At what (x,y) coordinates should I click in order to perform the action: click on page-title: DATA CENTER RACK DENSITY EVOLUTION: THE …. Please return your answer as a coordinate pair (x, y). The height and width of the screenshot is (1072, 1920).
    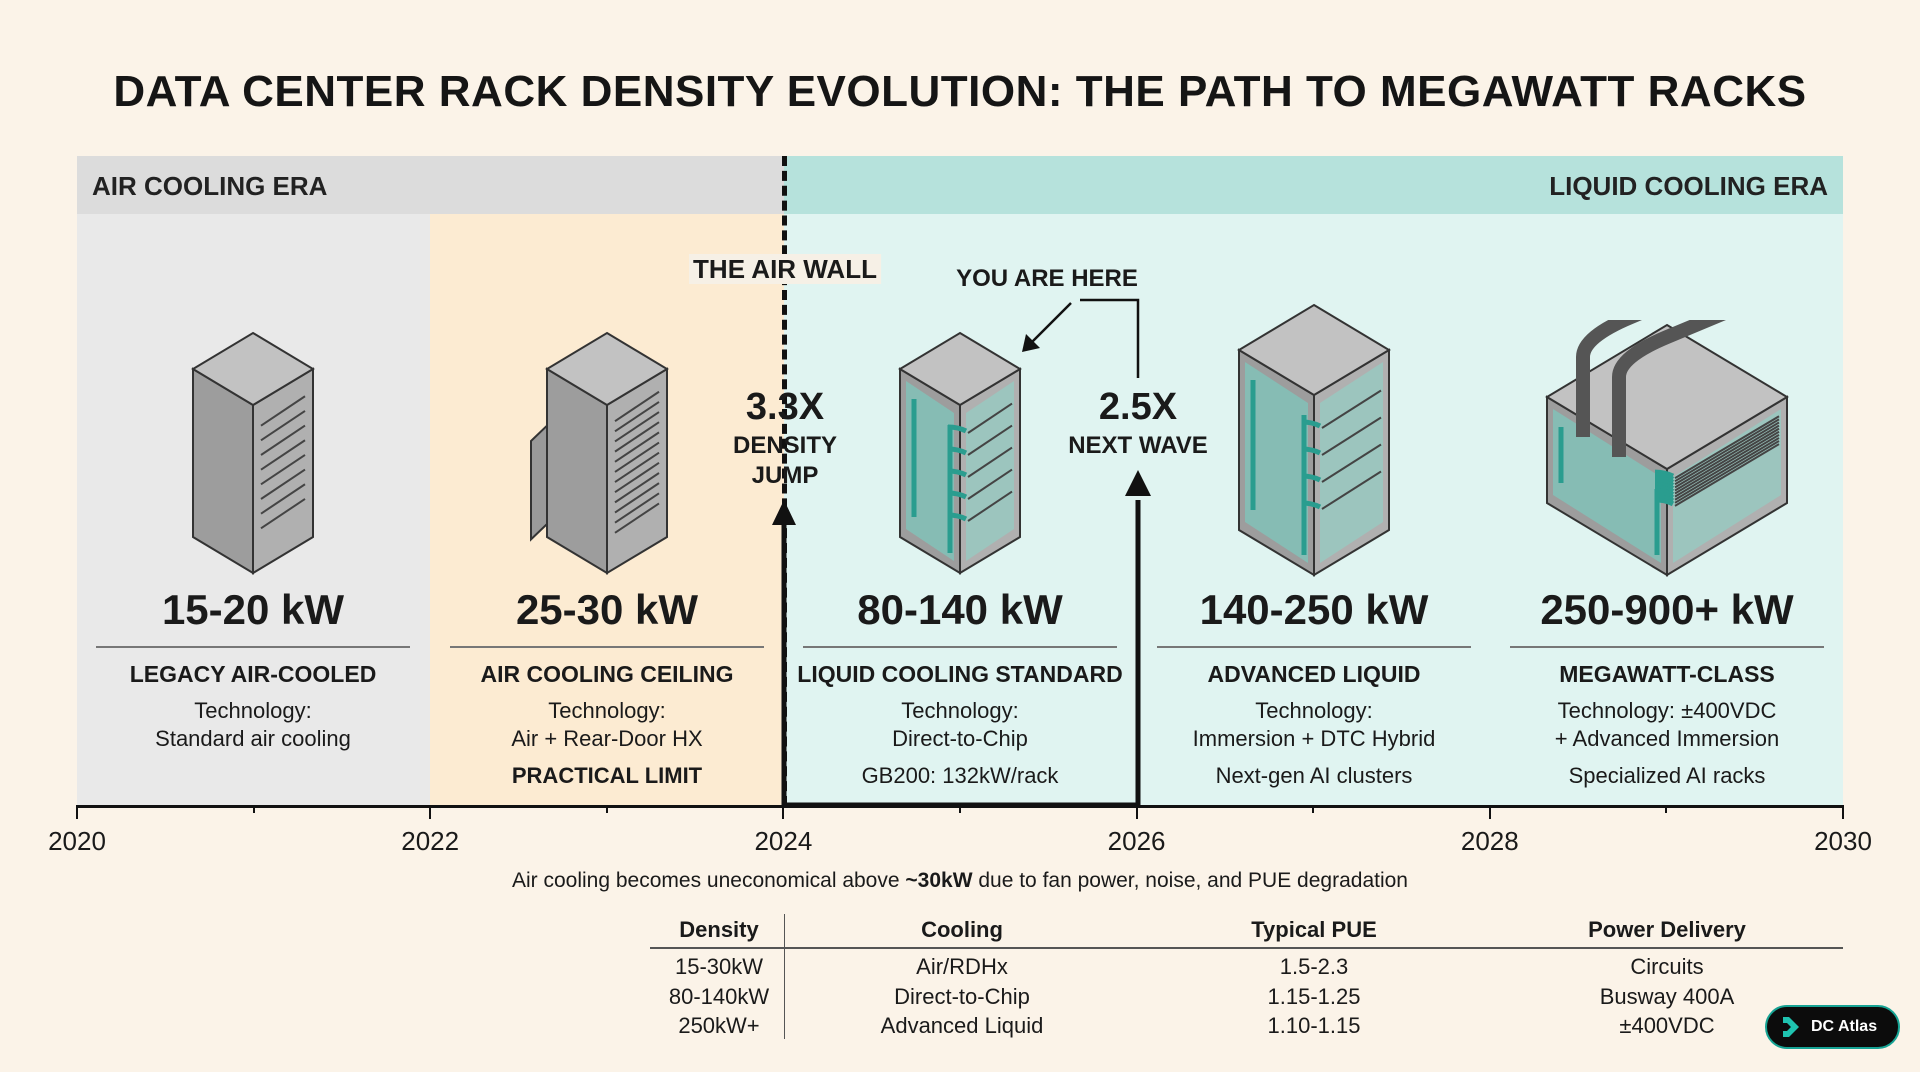
    Looking at the image, I should click on (960, 91).